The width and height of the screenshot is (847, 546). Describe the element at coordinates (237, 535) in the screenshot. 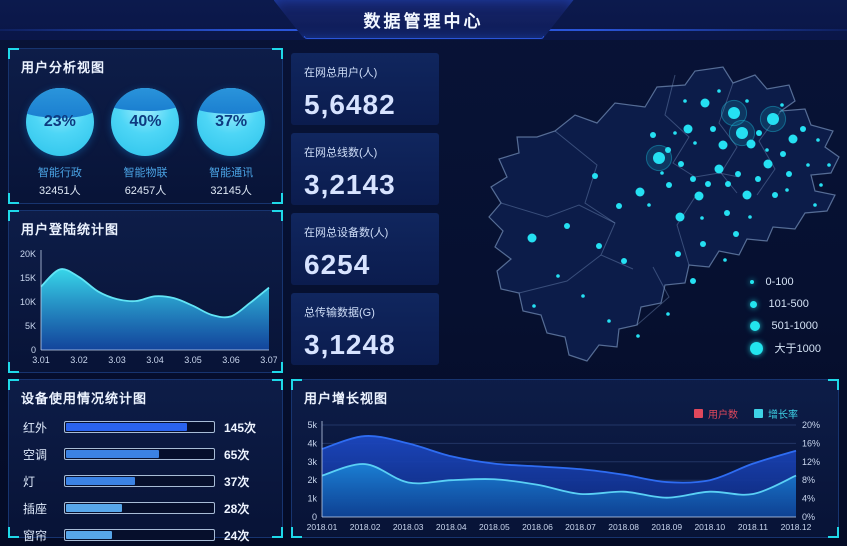

I see `device-count: 24次` at that location.